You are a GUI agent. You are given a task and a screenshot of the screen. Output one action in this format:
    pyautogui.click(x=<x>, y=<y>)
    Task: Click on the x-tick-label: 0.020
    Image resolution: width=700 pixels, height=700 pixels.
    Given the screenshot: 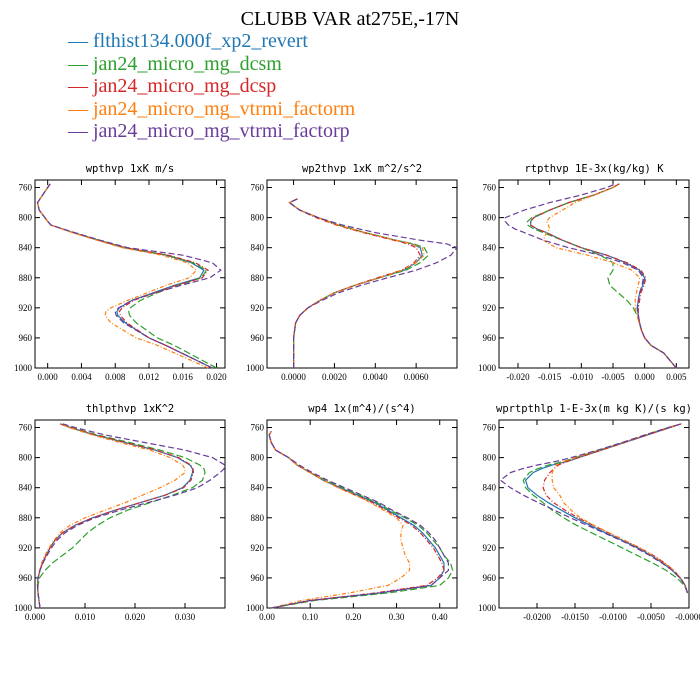 What is the action you would take?
    pyautogui.click(x=135, y=617)
    